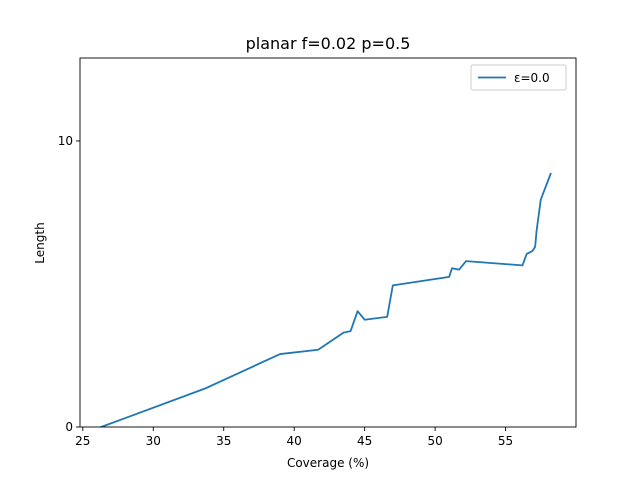 This screenshot has width=640, height=480. I want to click on x-axis-label: Coverage (%), so click(328, 463).